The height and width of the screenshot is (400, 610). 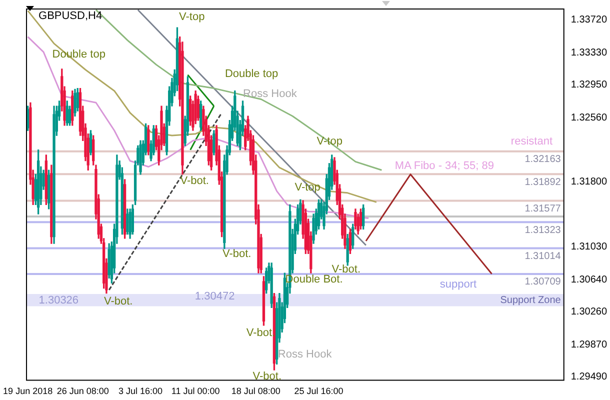 I want to click on annotation: 1.30326, so click(x=58, y=300).